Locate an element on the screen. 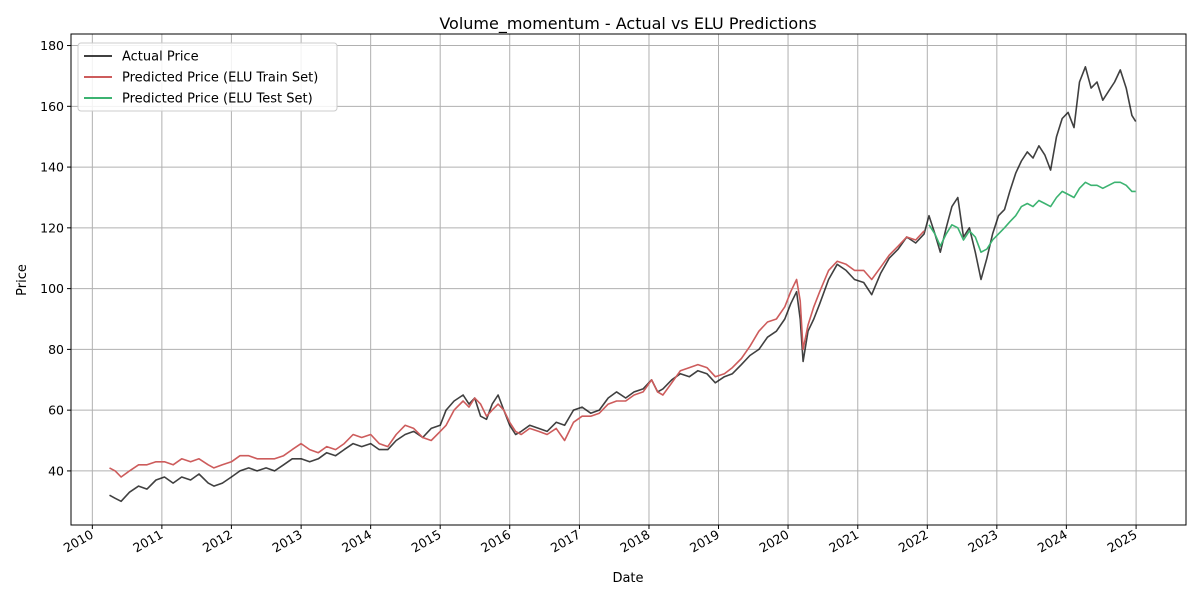 This screenshot has width=1200, height=600. y-axis-title: Price is located at coordinates (22, 280).